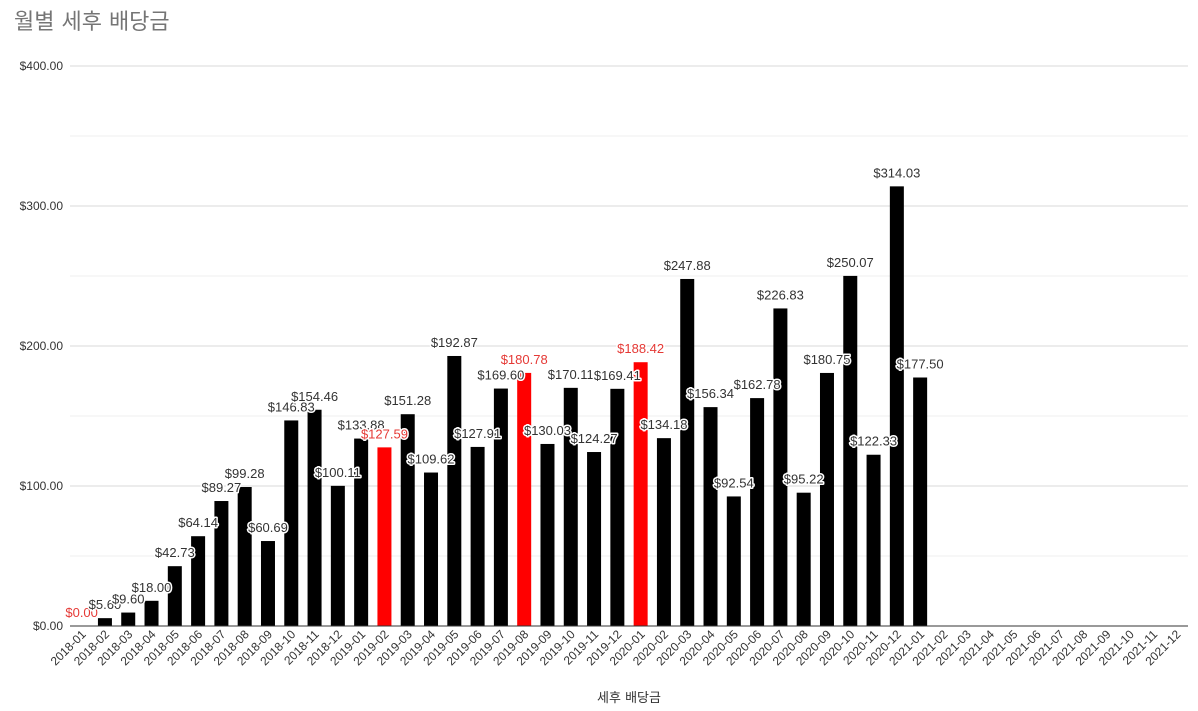 This screenshot has height=711, width=1198. What do you see at coordinates (477, 433) in the screenshot?
I see `data-label-2019-06: $127.91` at bounding box center [477, 433].